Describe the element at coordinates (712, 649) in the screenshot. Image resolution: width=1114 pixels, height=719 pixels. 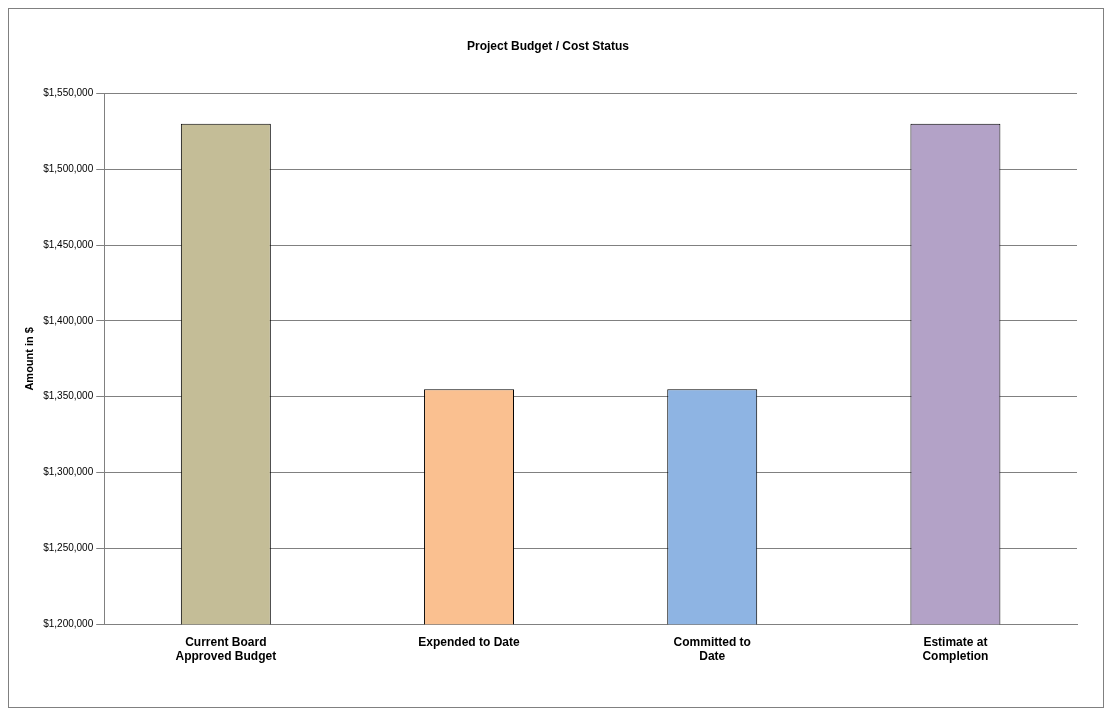
I see `x-tick-label: Committed to Date` at that location.